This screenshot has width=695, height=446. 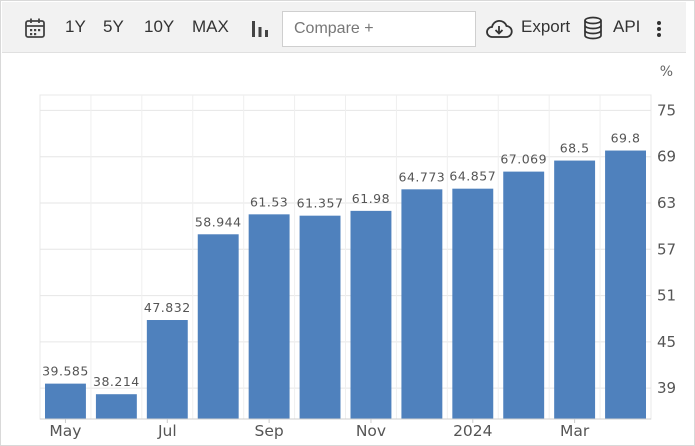 What do you see at coordinates (379, 29) in the screenshot?
I see `compare-input` at bounding box center [379, 29].